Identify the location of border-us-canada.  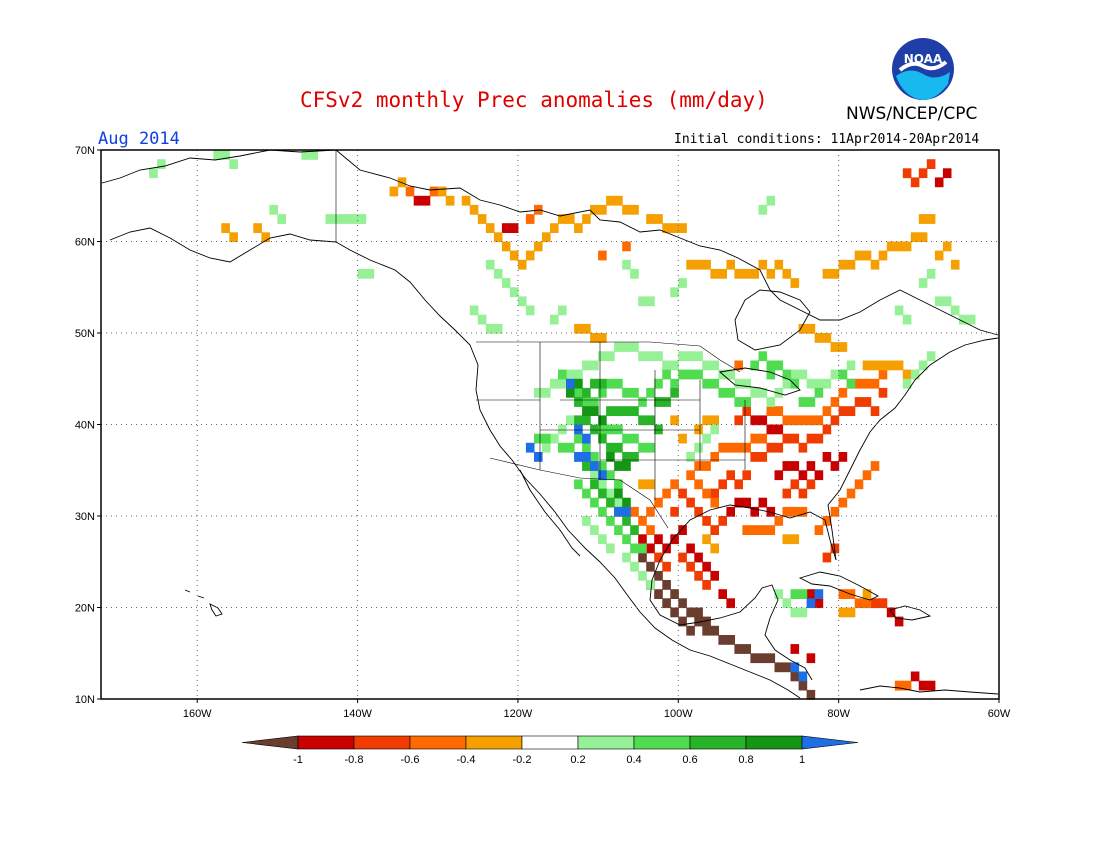
(608, 357).